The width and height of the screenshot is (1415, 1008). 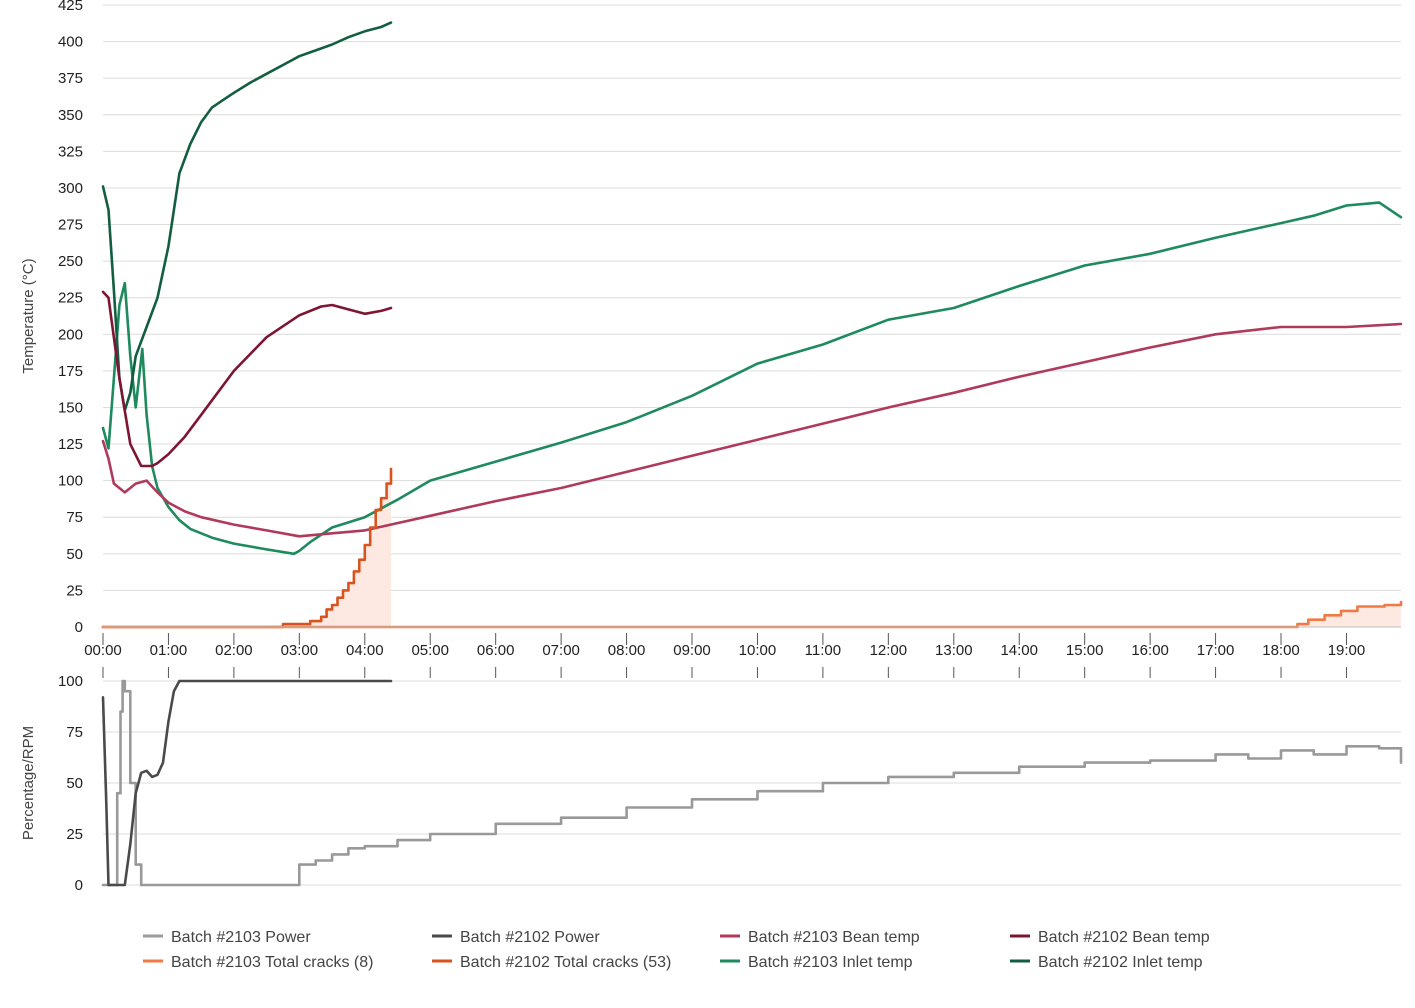 I want to click on ytick-temp-0: 0, so click(x=79, y=627).